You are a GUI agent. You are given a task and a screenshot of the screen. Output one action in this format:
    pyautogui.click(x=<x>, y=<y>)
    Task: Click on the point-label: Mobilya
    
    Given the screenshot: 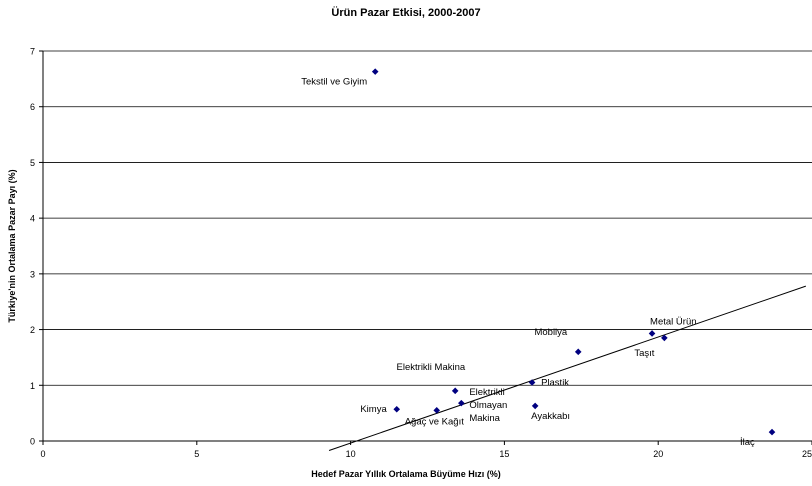 What is the action you would take?
    pyautogui.click(x=550, y=332)
    